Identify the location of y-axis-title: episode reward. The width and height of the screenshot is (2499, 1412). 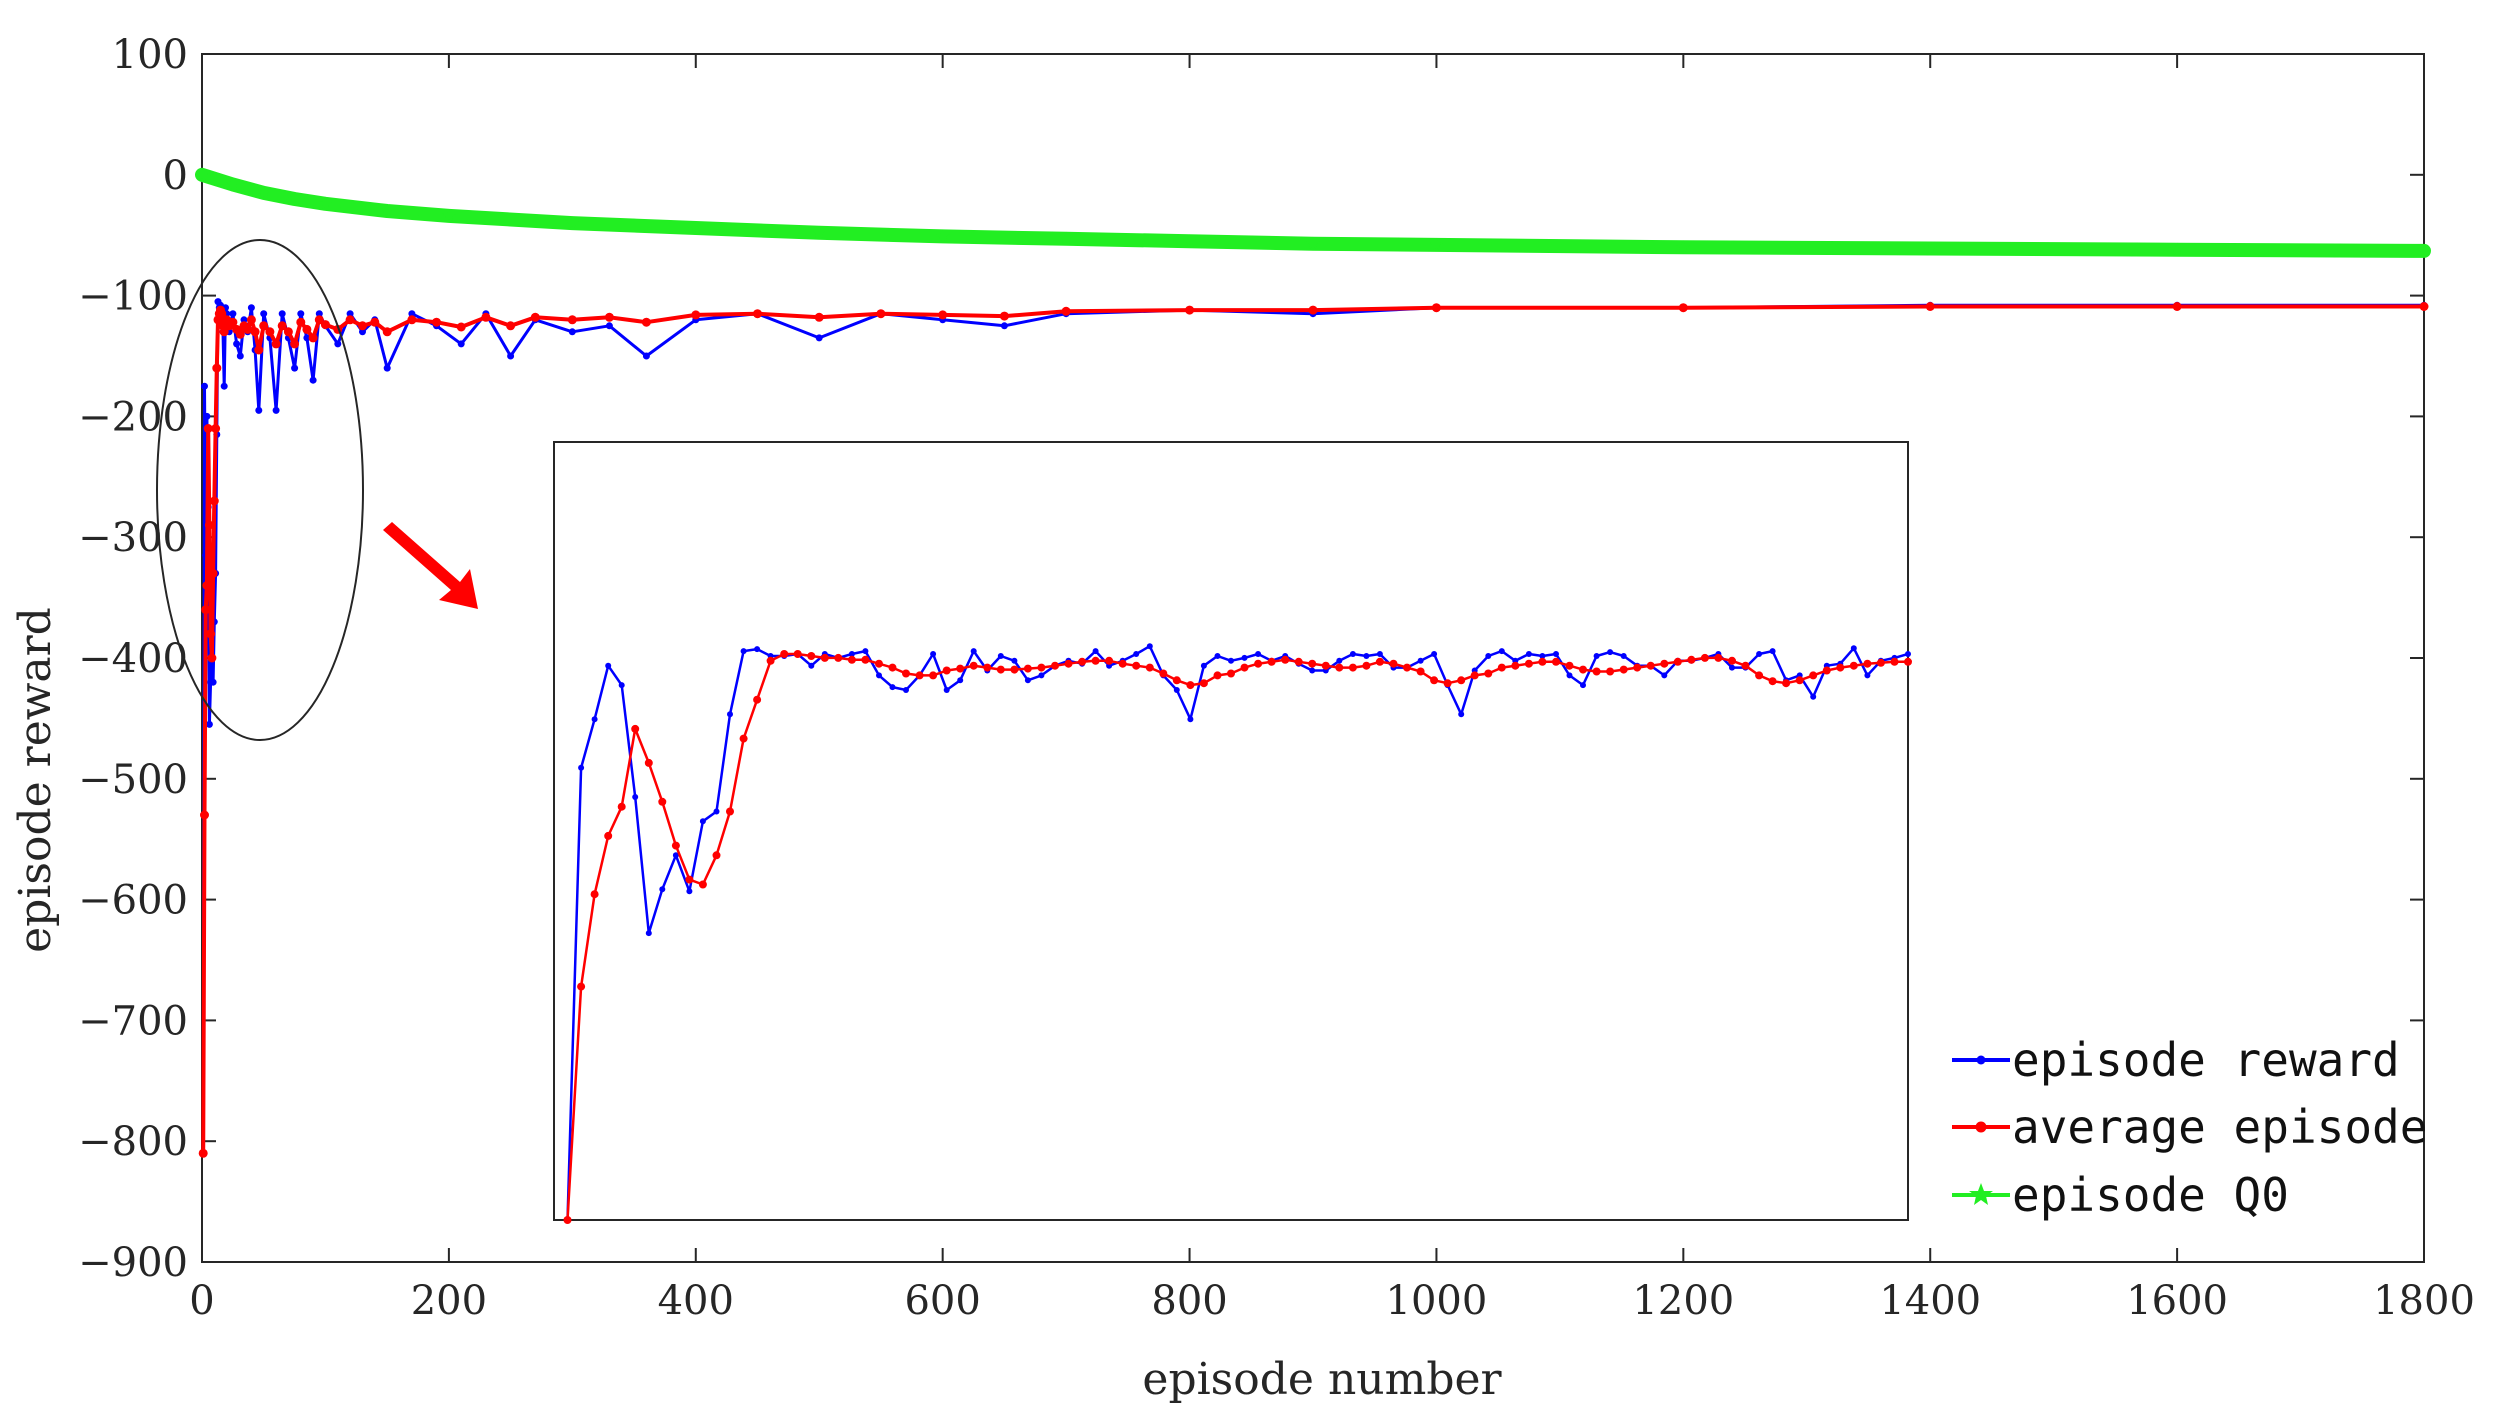
(35, 780).